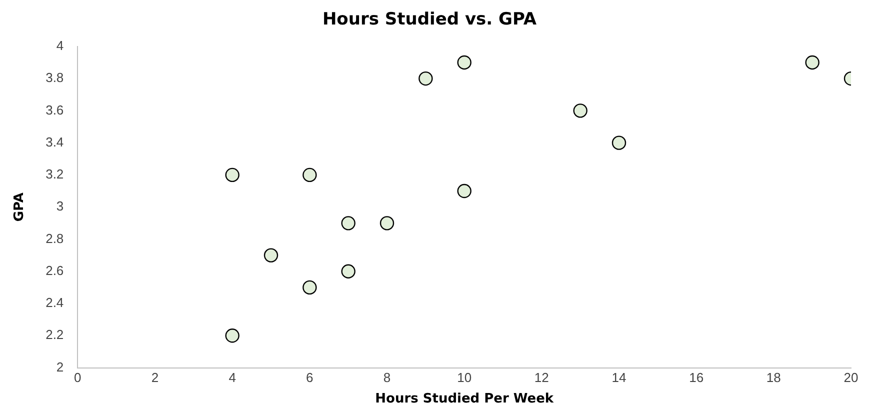 The width and height of the screenshot is (871, 415). What do you see at coordinates (60, 45) in the screenshot?
I see `y-tick-label: 4` at bounding box center [60, 45].